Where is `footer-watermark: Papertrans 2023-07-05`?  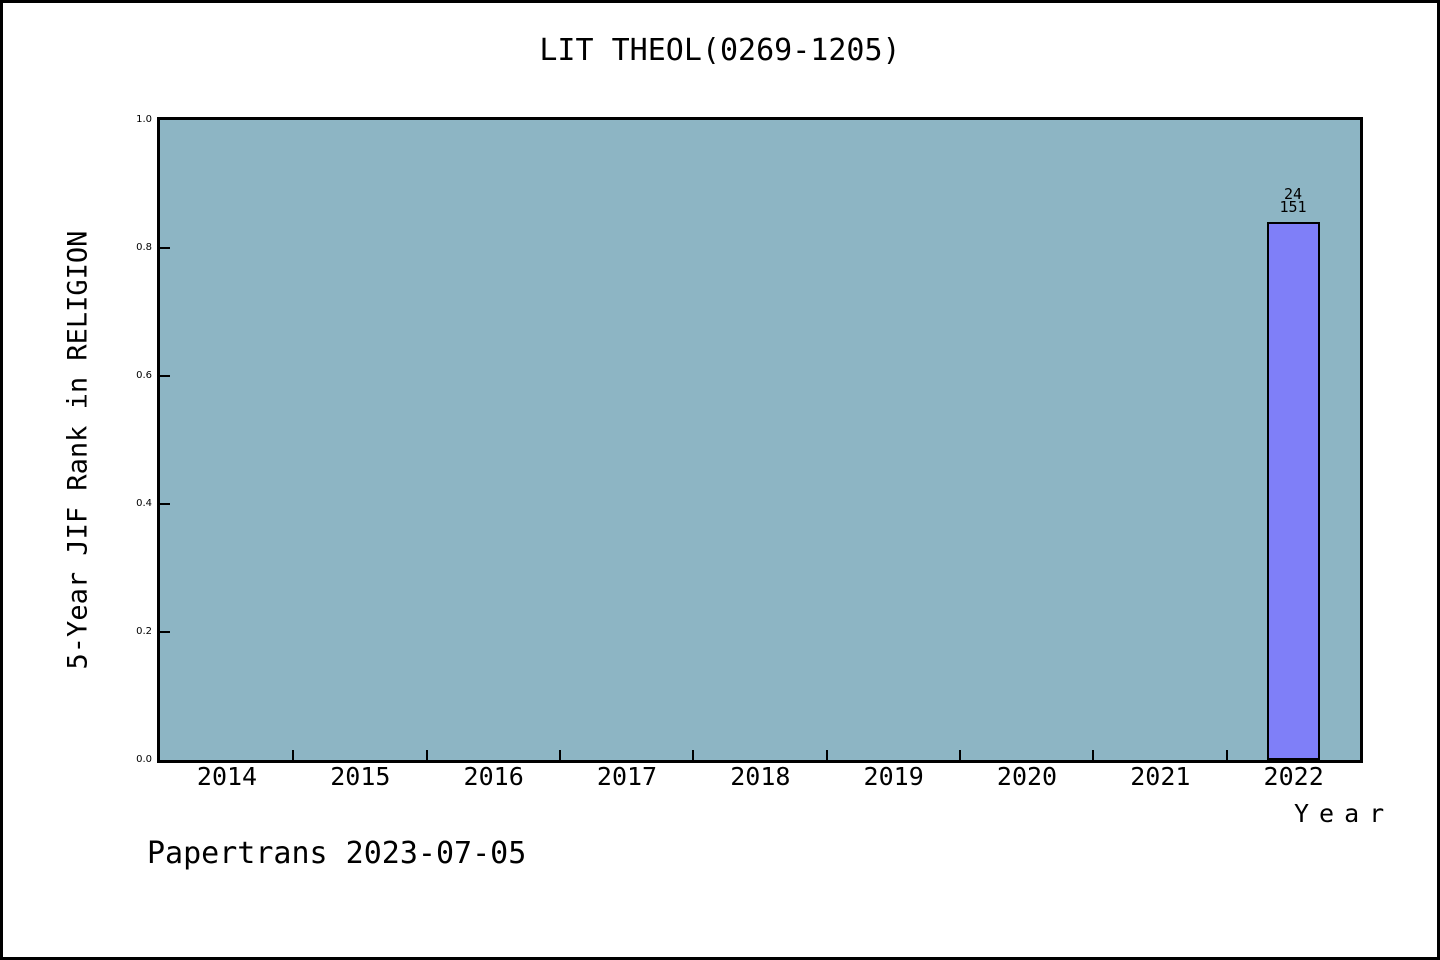
footer-watermark: Papertrans 2023-07-05 is located at coordinates (337, 853).